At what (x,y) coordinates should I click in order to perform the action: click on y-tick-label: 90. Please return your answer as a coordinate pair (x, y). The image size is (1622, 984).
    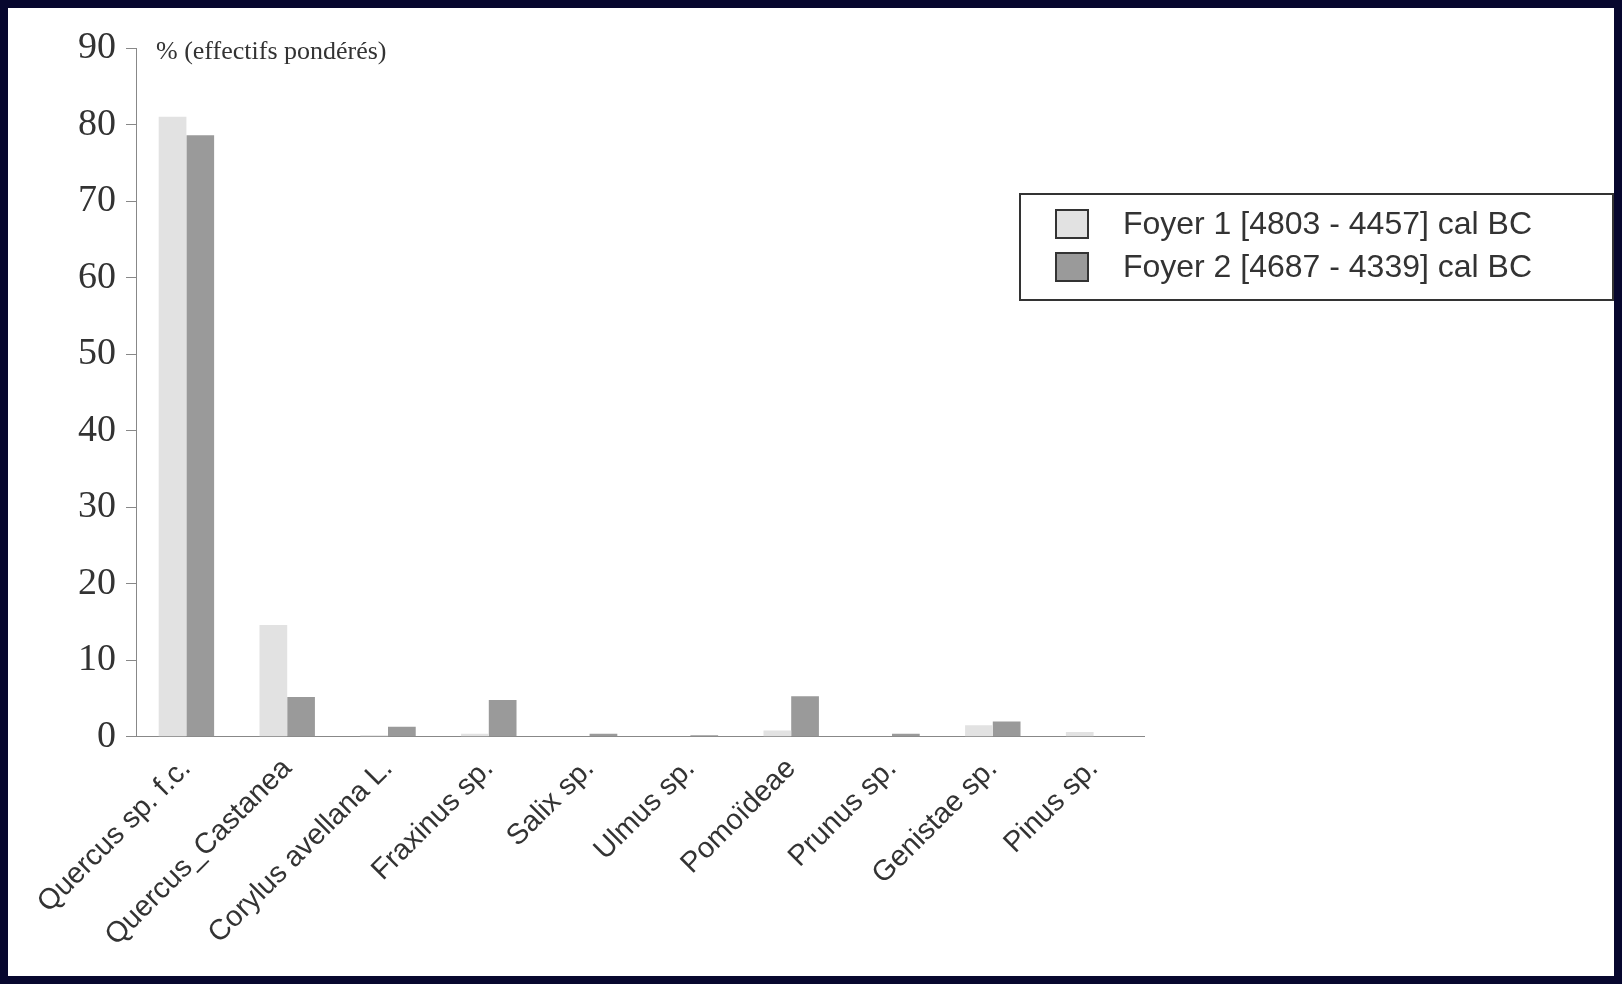
    Looking at the image, I should click on (97, 44).